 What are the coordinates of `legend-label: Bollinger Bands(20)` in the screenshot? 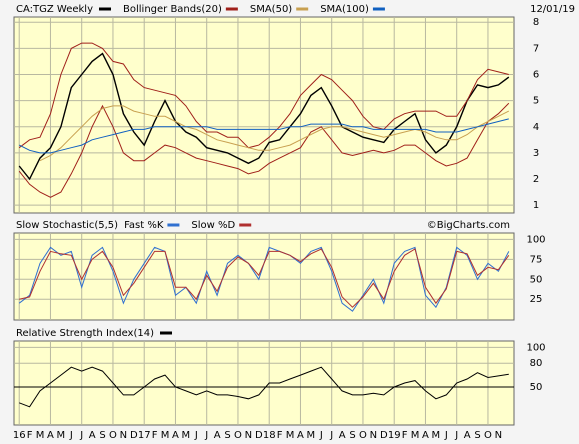 It's located at (172, 9).